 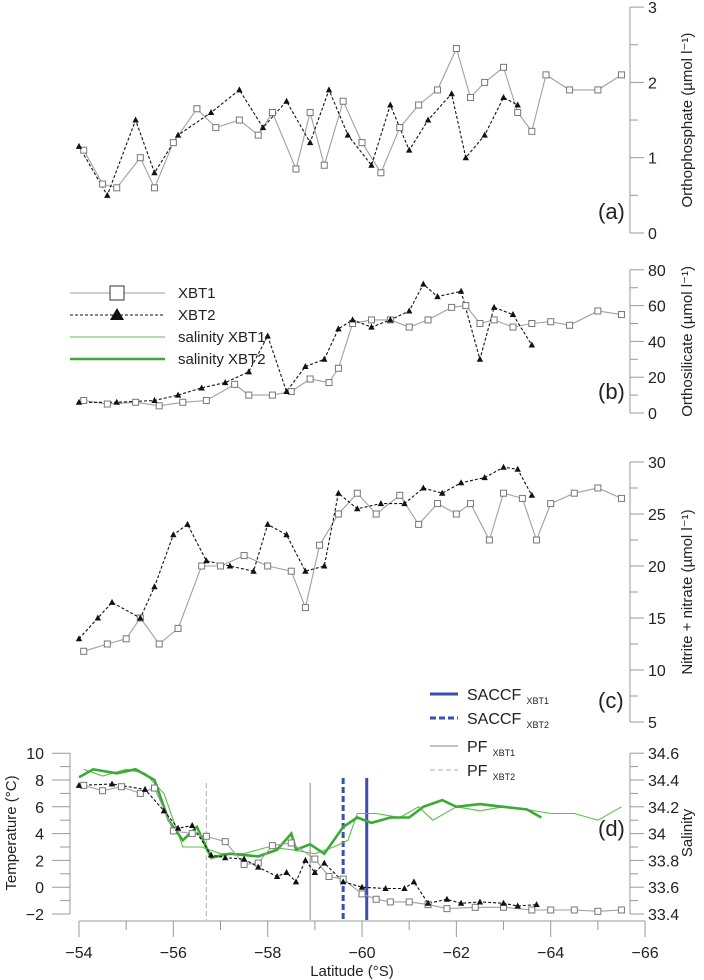 I want to click on legend-xbt2-triangle-icon, so click(x=117, y=314).